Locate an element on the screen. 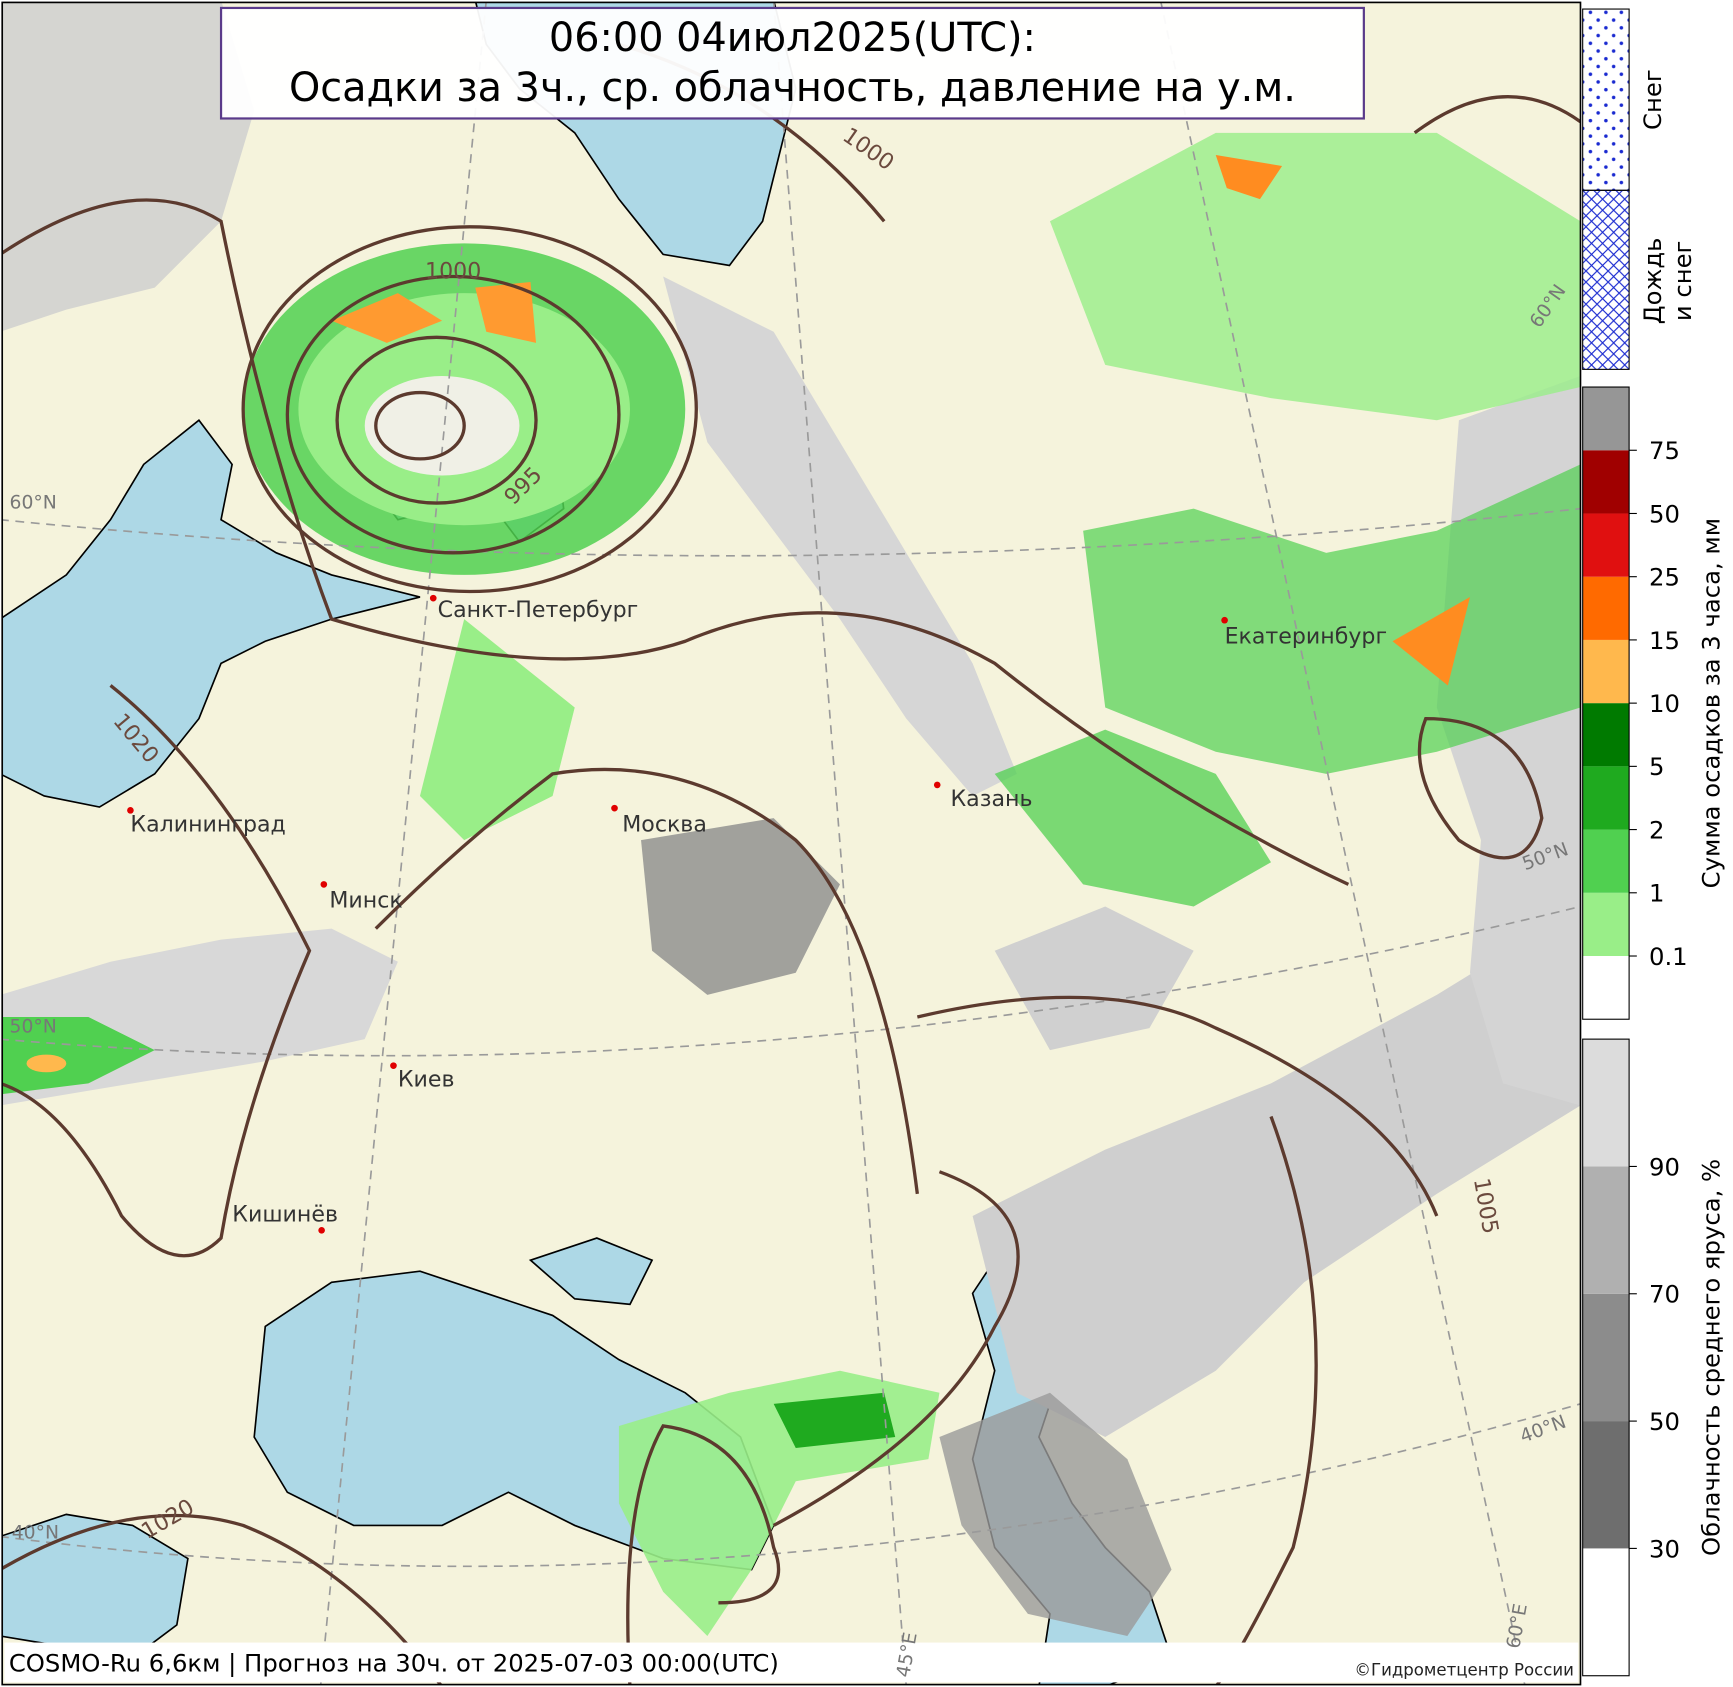 This screenshot has height=1687, width=1733. colorbar-frame is located at coordinates (1606, 1357).